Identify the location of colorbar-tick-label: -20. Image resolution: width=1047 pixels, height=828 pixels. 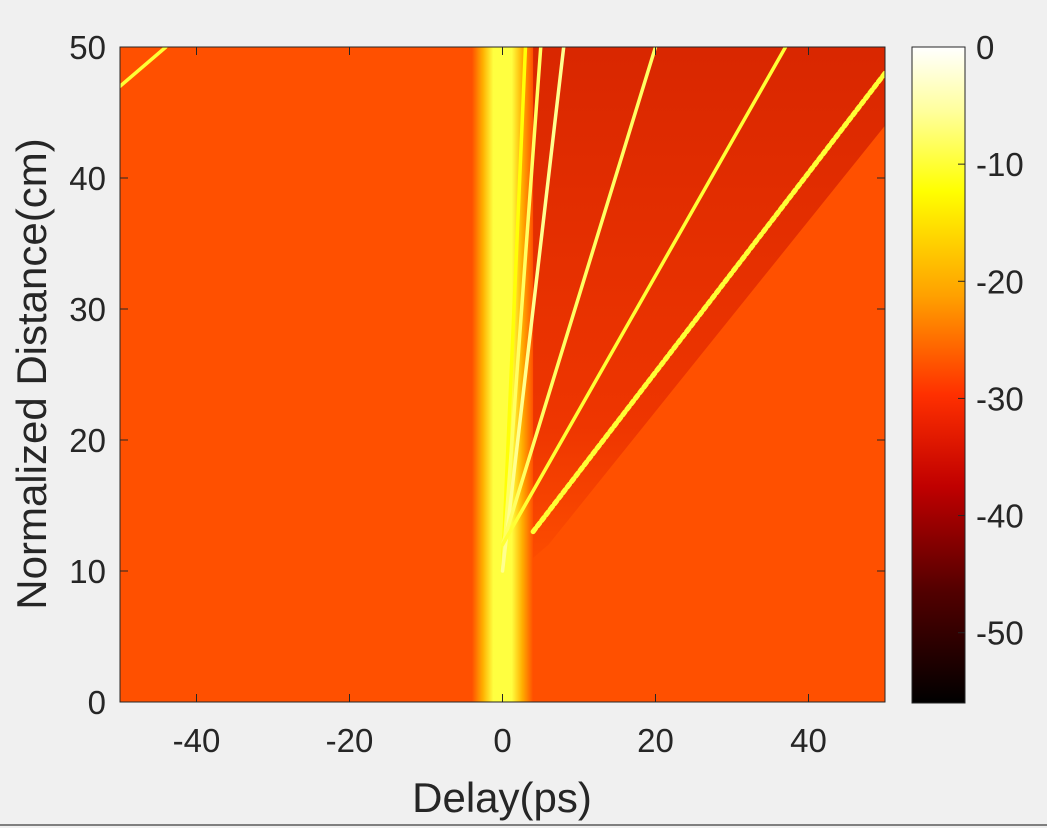
(1000, 281).